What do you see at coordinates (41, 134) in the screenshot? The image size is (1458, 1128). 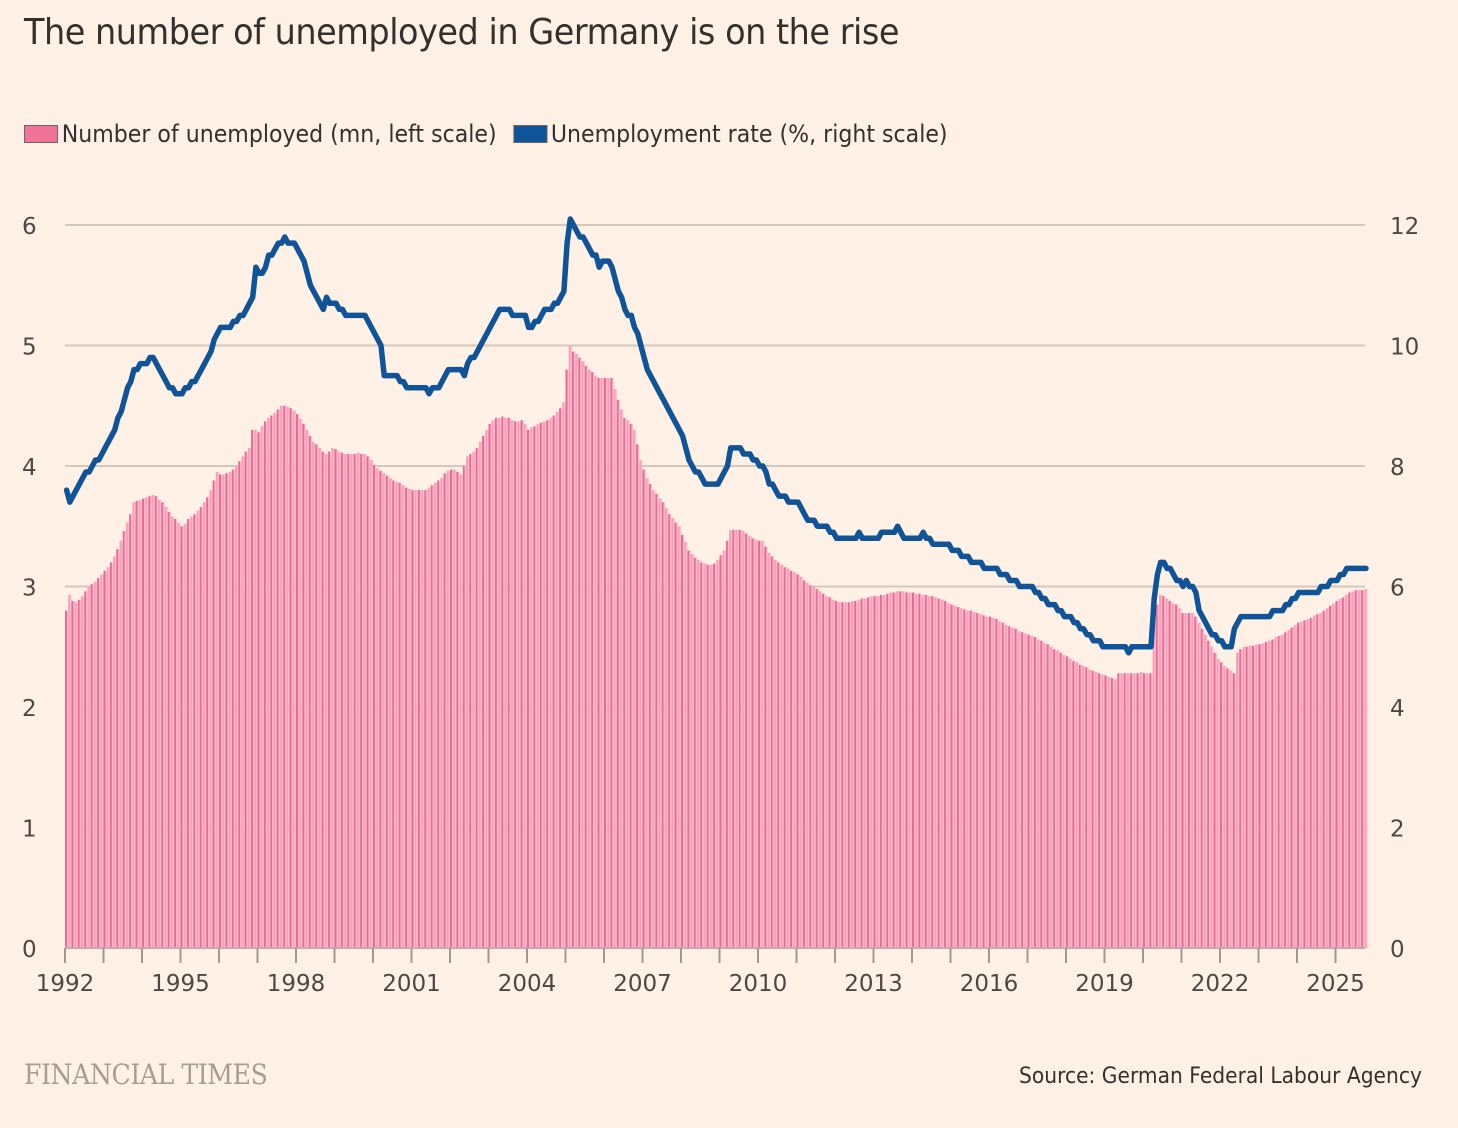 I see `legend-swatch-bar-icon` at bounding box center [41, 134].